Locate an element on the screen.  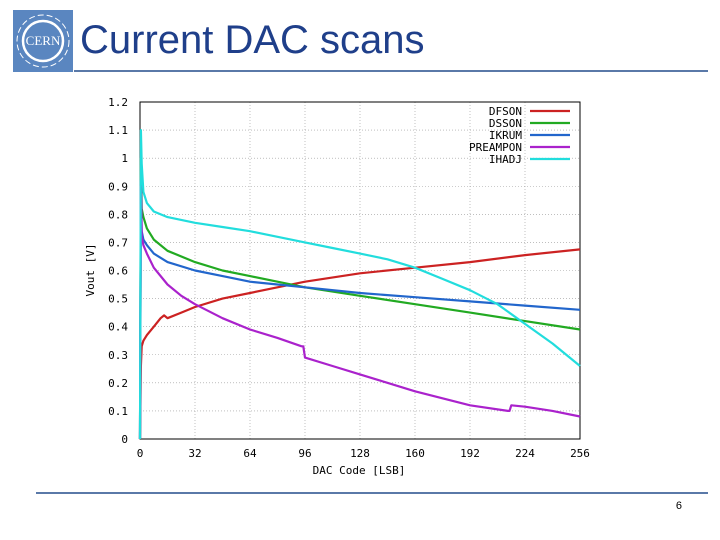
x-tick-label: 96 is located at coordinates (304, 453).